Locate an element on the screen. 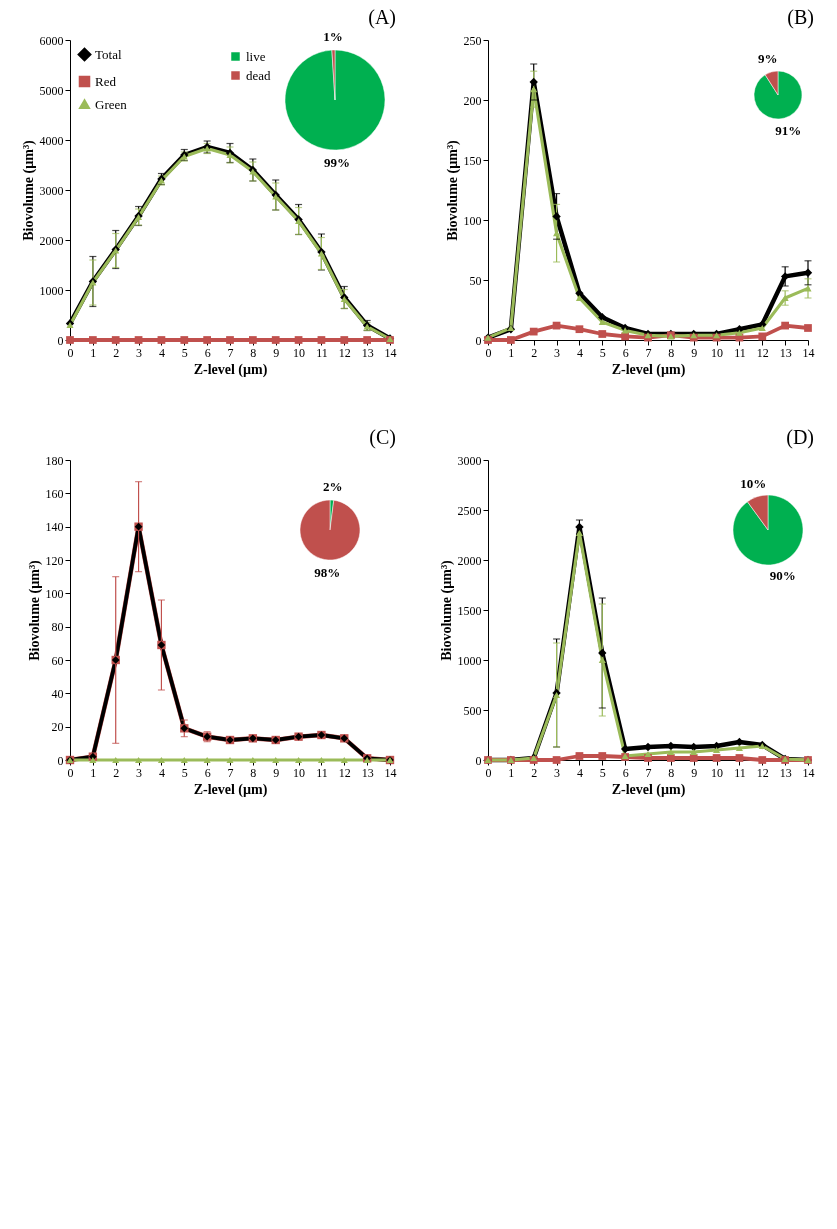 The height and width of the screenshot is (1229, 837). data-label: 10% is located at coordinates (753, 484).